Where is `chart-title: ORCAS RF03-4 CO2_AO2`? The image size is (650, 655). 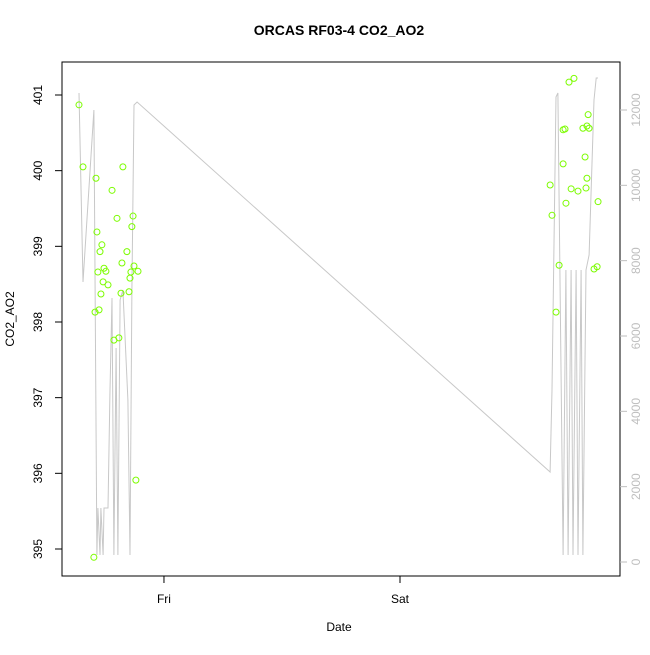 chart-title: ORCAS RF03-4 CO2_AO2 is located at coordinates (339, 30).